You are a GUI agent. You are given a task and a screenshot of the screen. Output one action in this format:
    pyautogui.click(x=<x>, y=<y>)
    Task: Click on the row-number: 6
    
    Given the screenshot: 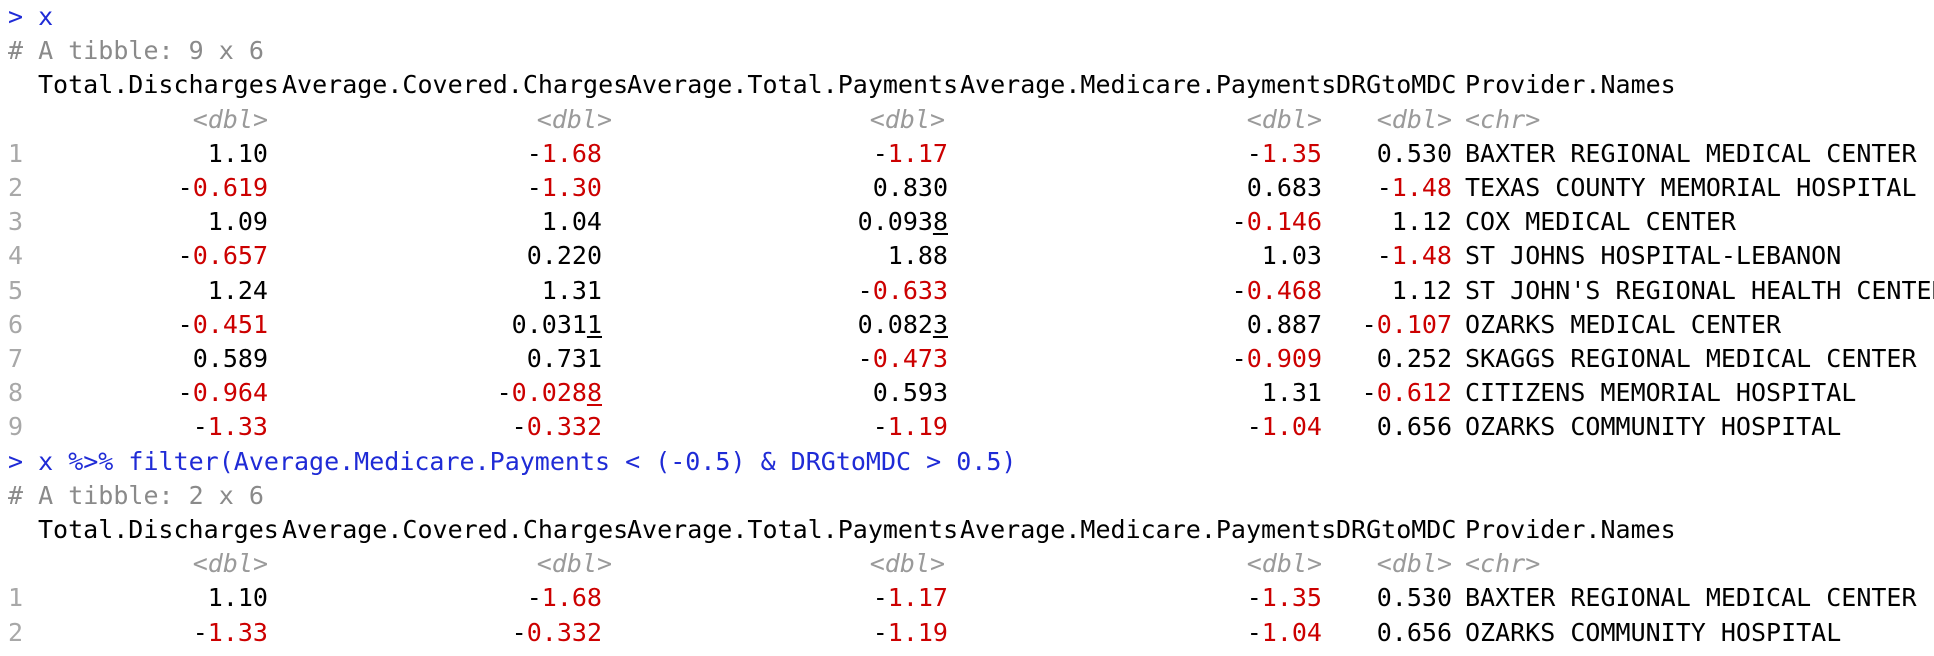 What is the action you would take?
    pyautogui.click(x=16, y=324)
    